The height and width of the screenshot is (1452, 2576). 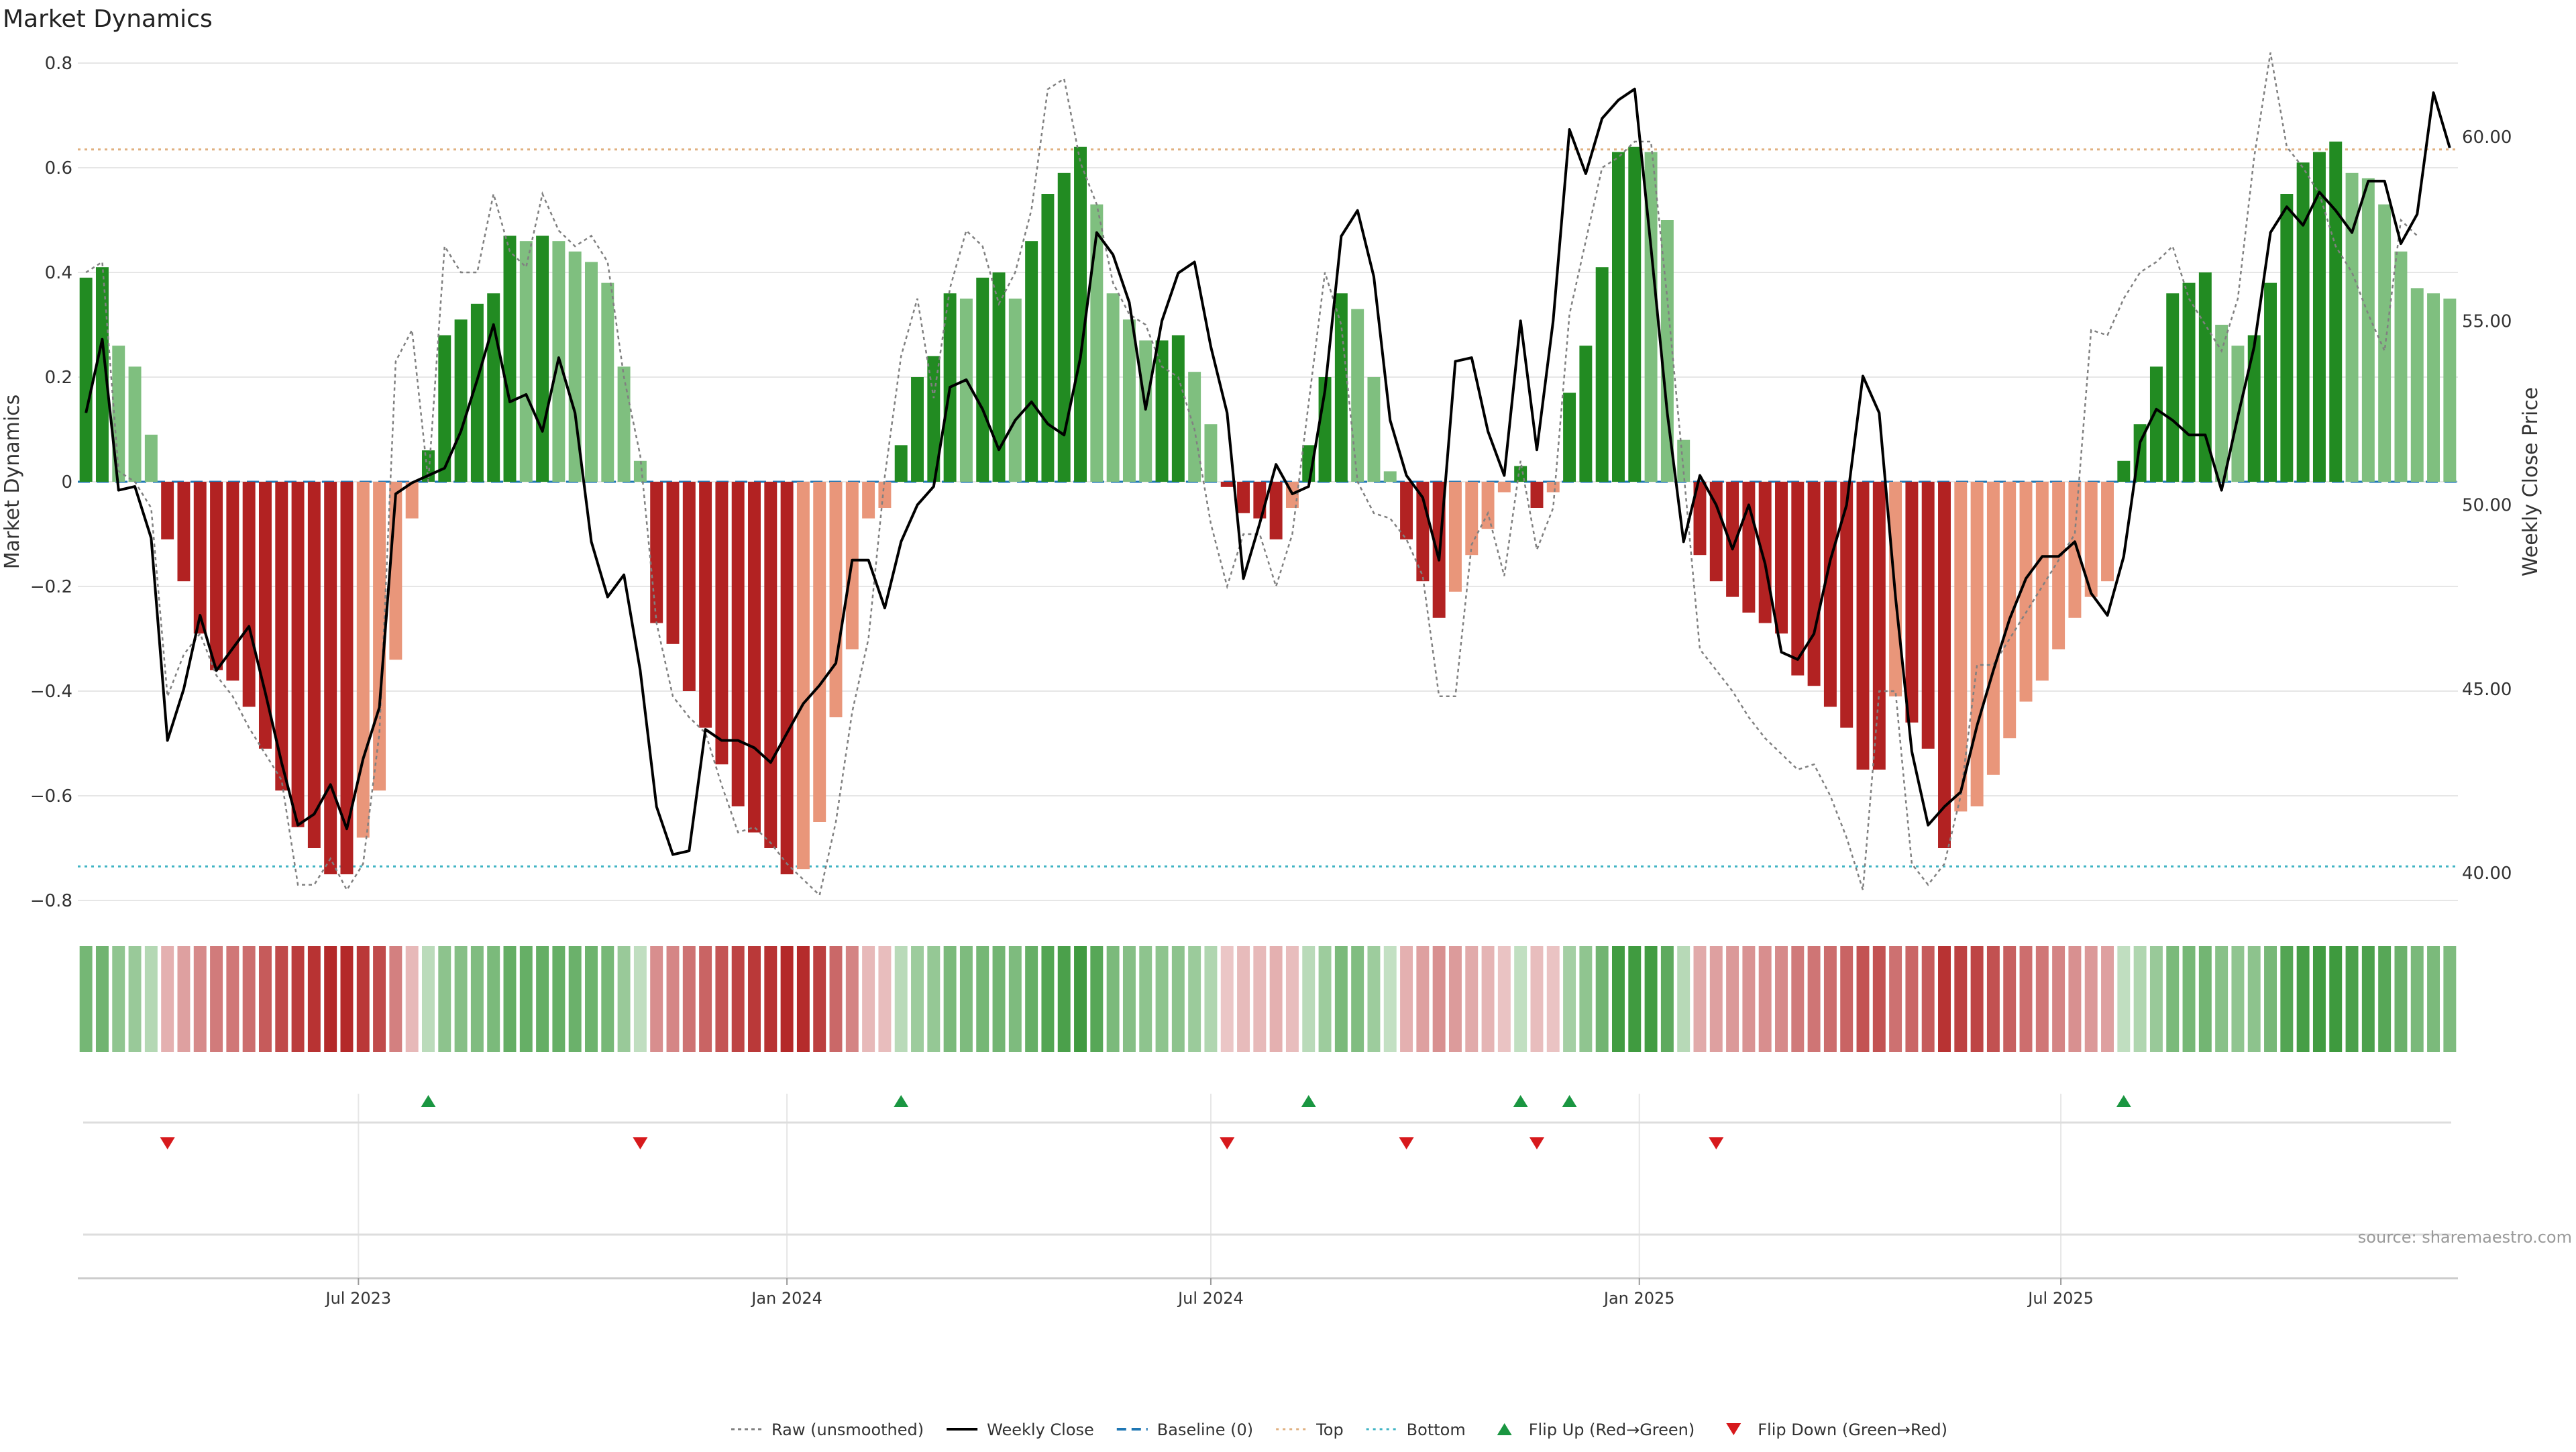 I want to click on left-tick-label: −0.4, so click(x=51, y=692).